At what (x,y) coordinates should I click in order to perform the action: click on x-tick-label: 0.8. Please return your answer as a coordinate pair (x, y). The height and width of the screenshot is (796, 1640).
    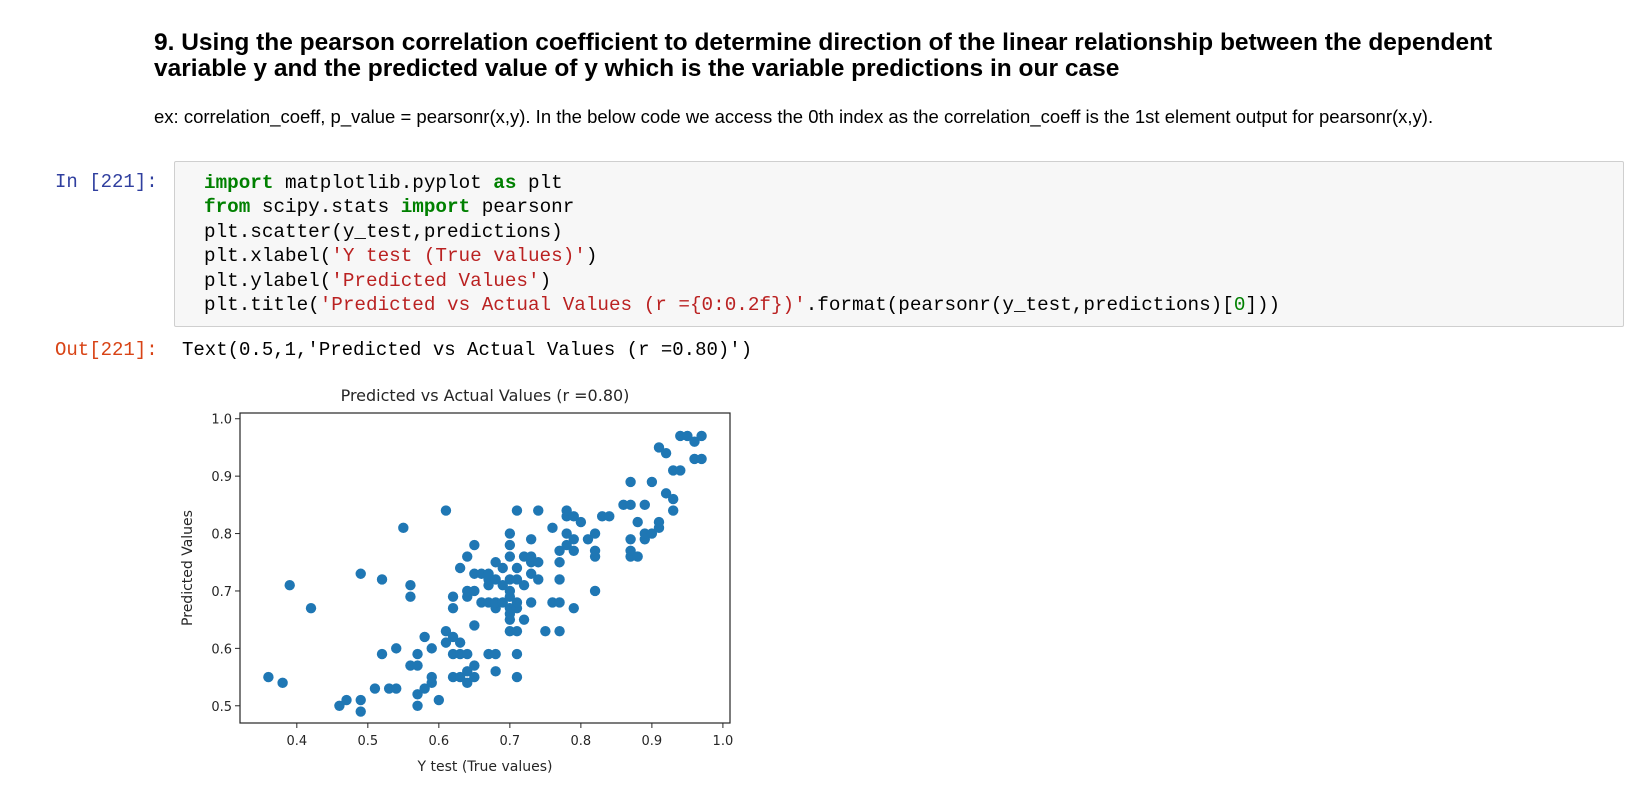
    Looking at the image, I should click on (581, 741).